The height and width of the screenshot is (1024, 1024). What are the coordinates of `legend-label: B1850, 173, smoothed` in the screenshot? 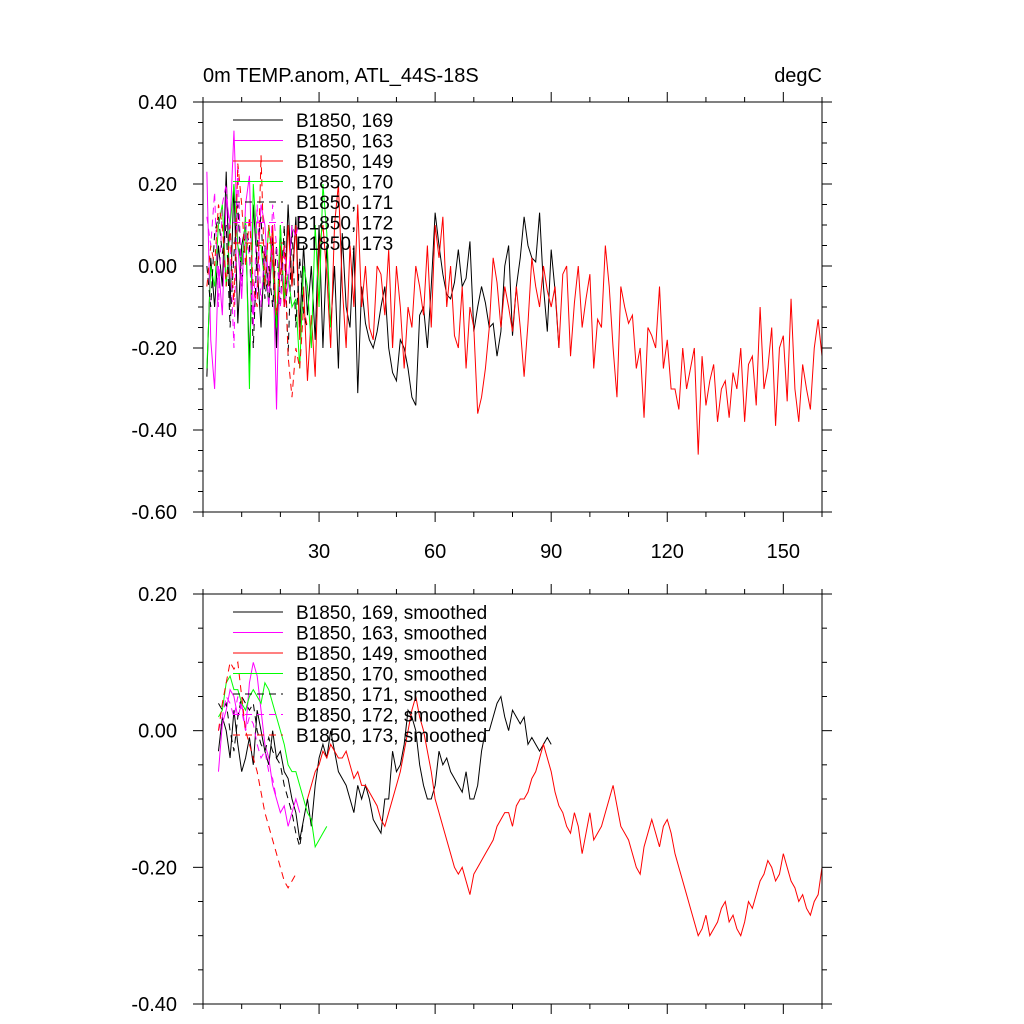 It's located at (391, 736).